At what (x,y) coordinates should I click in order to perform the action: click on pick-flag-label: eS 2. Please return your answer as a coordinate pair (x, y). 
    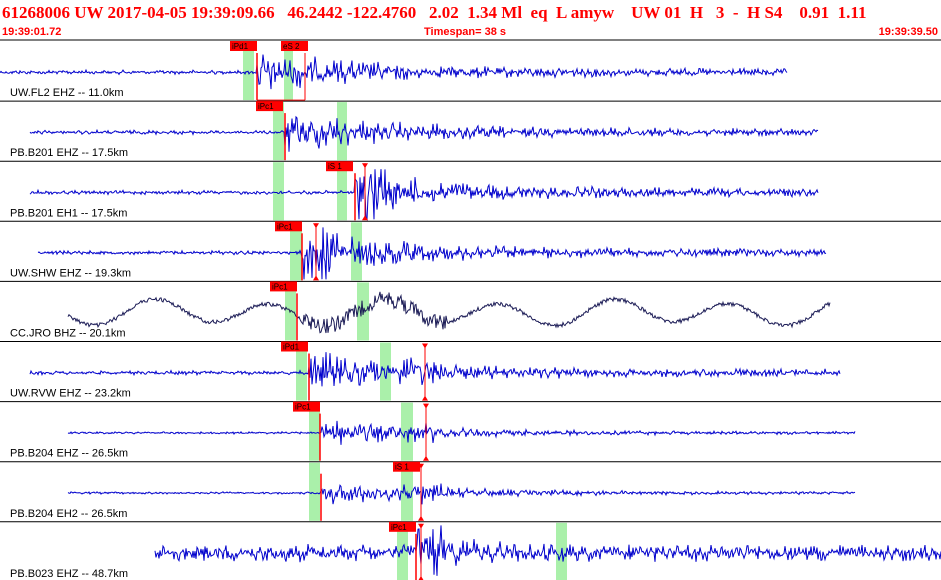
    Looking at the image, I should click on (291, 46).